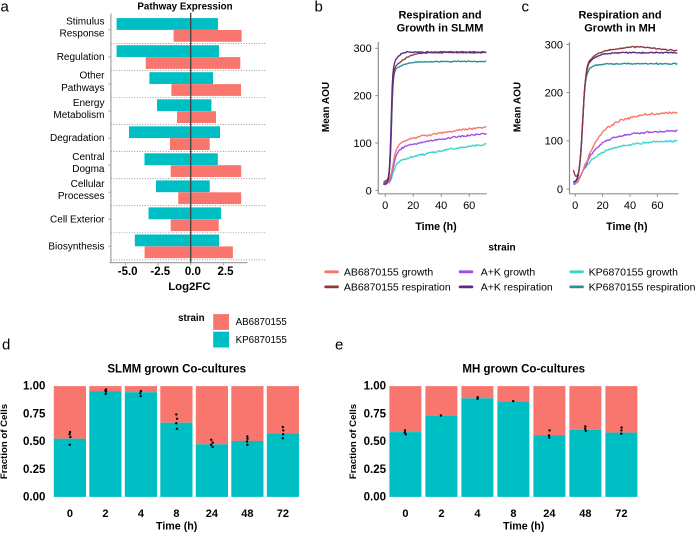  What do you see at coordinates (184, 7) in the screenshot?
I see `svg-text: Pathway Expression` at bounding box center [184, 7].